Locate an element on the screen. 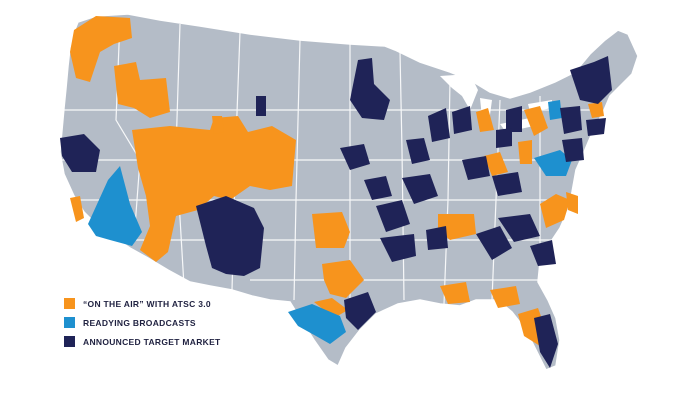  legend-label-on-air: “ON THE AIR” WITH ATSC 3.0 is located at coordinates (147, 303).